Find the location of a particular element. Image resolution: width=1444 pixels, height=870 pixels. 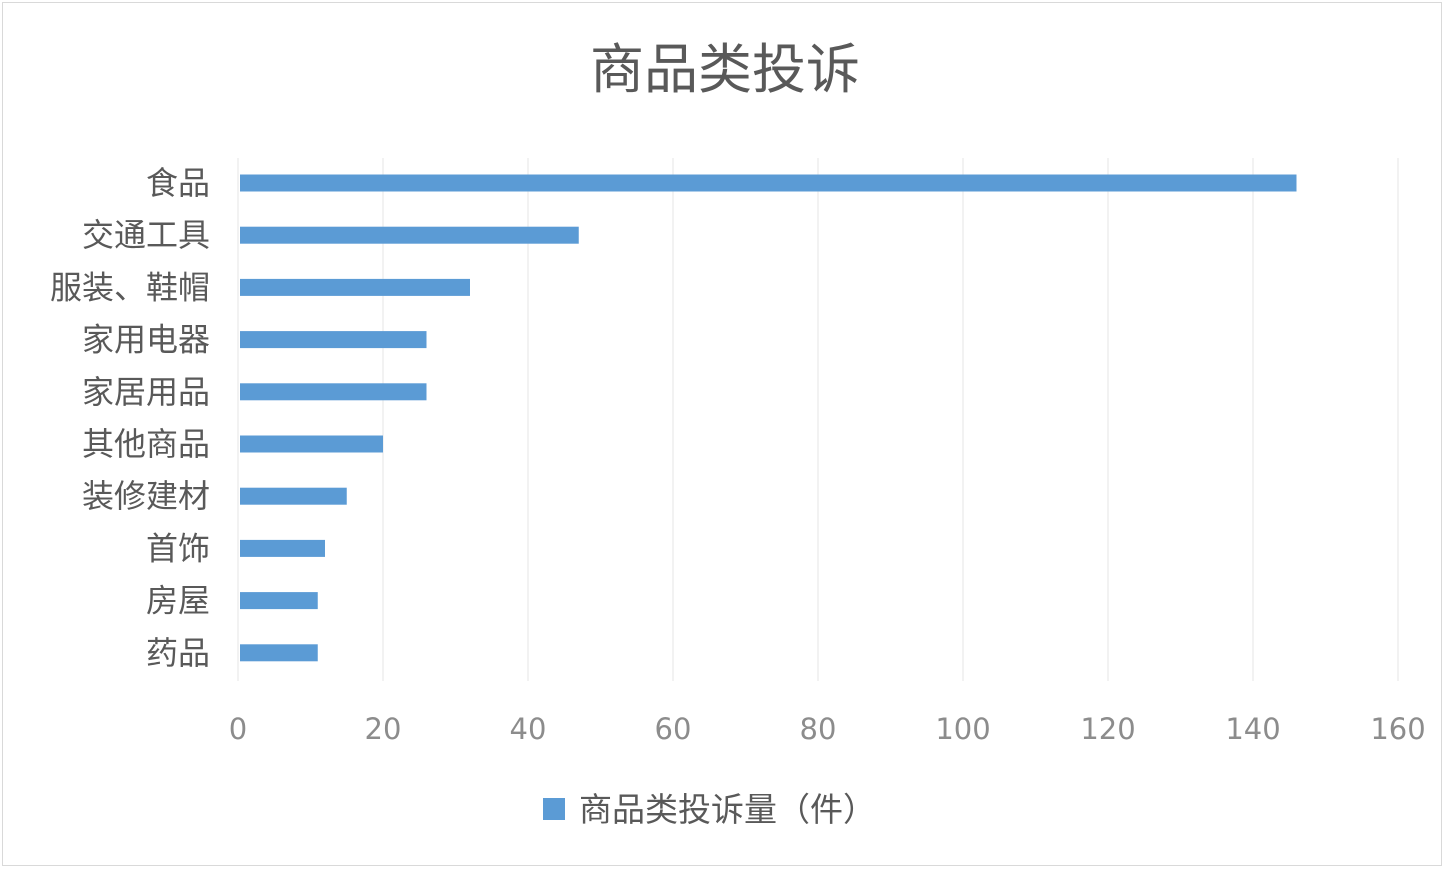

chart-title: 商品类投诉 is located at coordinates (725, 69).